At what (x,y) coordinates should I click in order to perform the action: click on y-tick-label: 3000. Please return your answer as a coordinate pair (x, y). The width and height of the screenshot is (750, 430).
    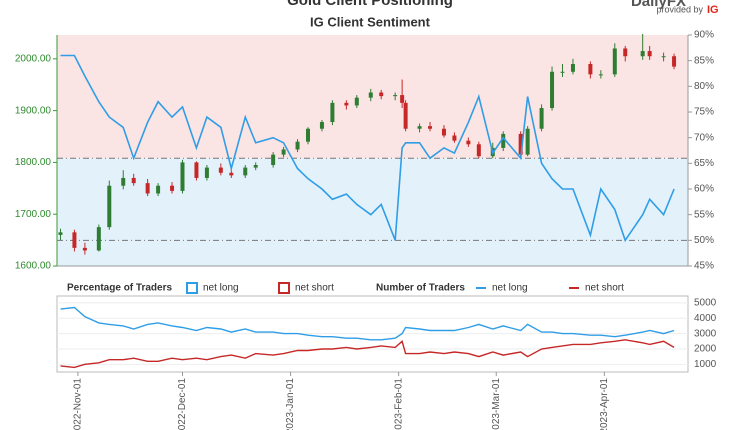
    Looking at the image, I should click on (705, 333).